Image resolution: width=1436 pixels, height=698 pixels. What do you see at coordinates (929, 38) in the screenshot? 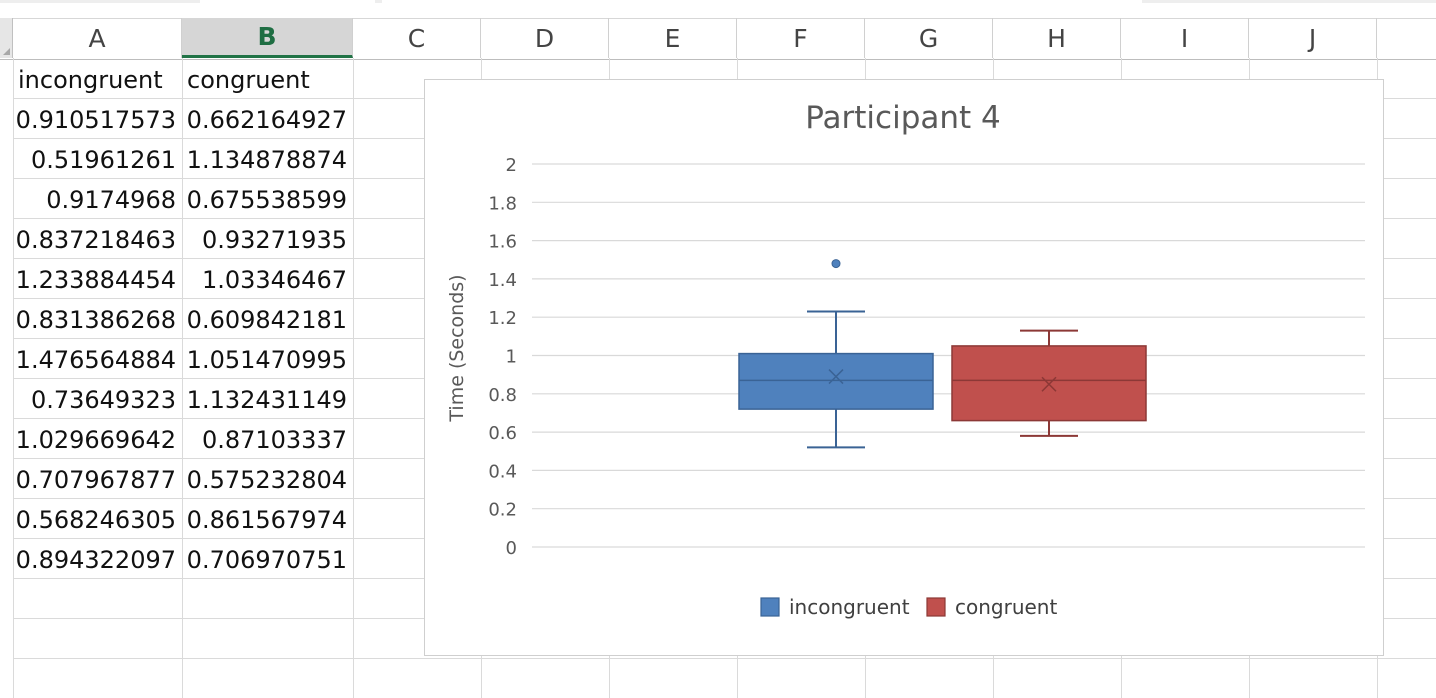
I see `column-header-g: G` at bounding box center [929, 38].